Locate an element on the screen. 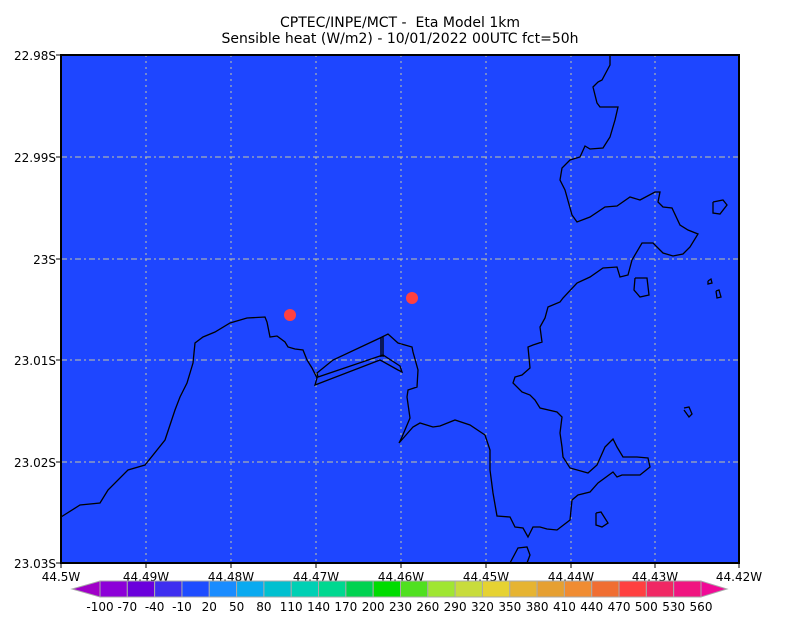 This screenshot has height=618, width=800. colorbar-label: 260 is located at coordinates (427, 607).